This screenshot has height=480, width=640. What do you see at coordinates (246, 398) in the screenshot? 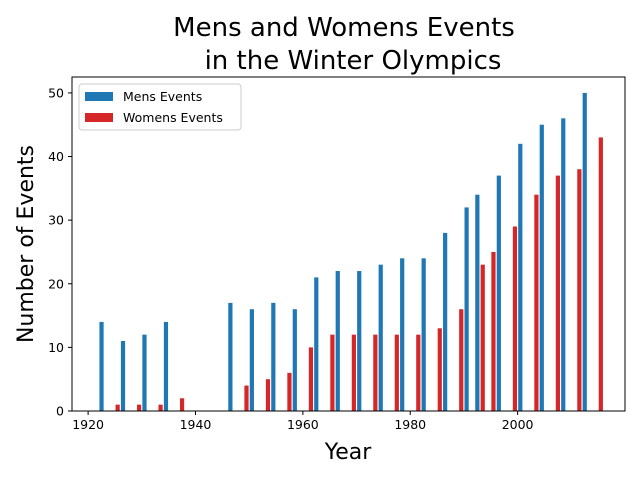
I see `bar-womens-1948` at bounding box center [246, 398].